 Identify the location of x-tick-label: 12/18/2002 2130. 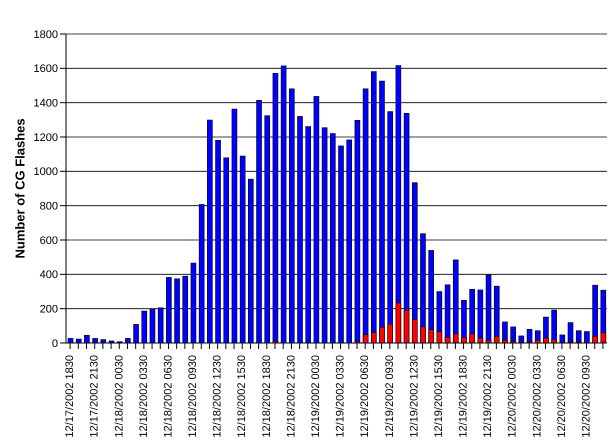
(291, 396).